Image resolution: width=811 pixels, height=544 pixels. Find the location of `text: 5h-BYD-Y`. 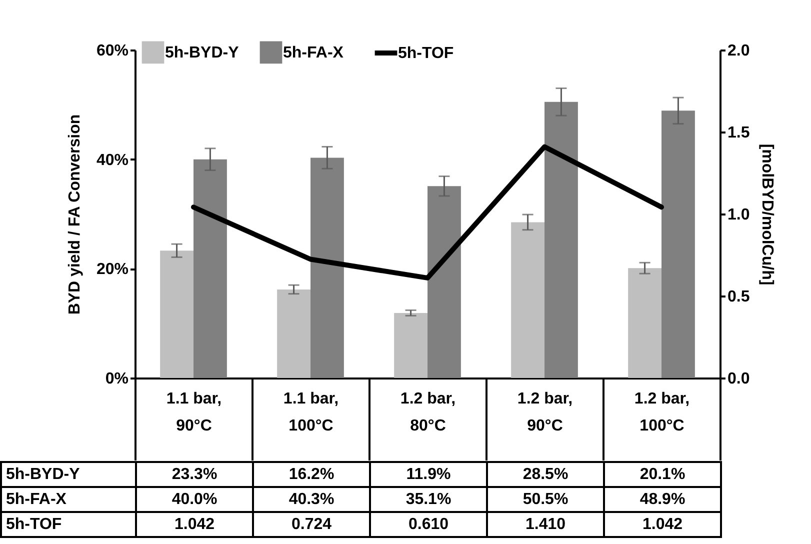

text: 5h-BYD-Y is located at coordinates (43, 474).